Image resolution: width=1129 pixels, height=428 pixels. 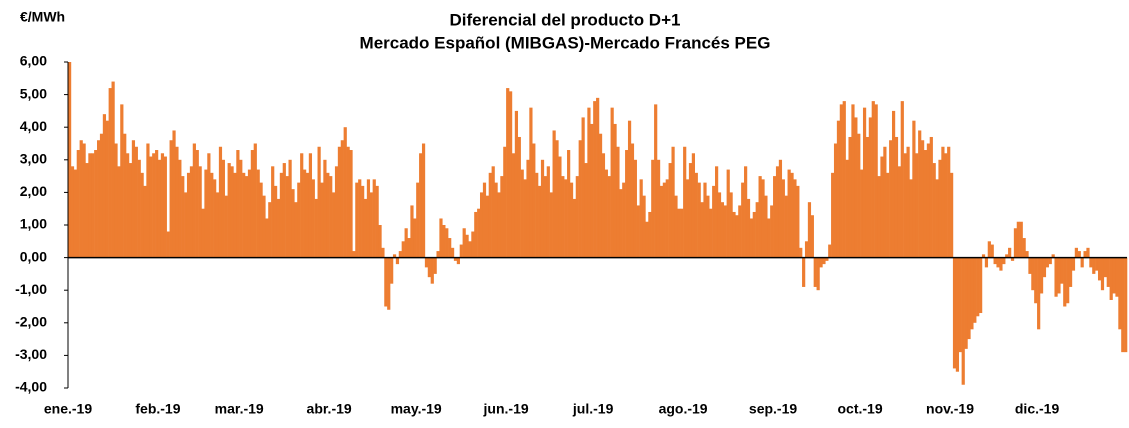 What do you see at coordinates (68, 409) in the screenshot?
I see `x-tick-label: ene.-19` at bounding box center [68, 409].